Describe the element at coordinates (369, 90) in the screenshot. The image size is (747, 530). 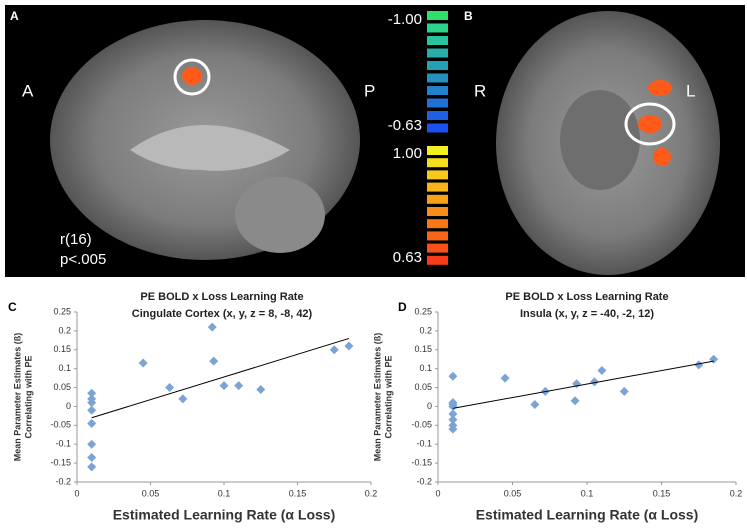
I see `orientation-label: P` at that location.